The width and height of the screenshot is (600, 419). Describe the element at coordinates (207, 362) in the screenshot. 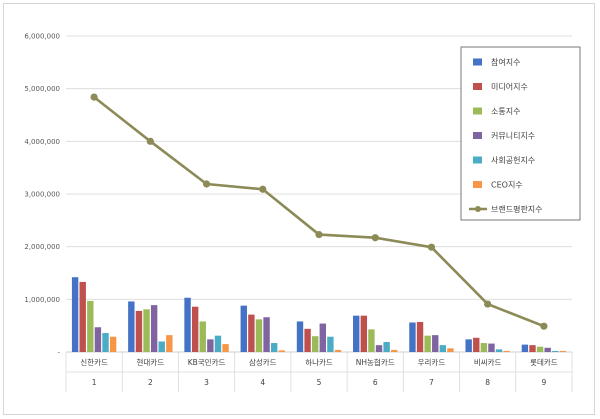

I see `category-label: KB국민카드` at that location.